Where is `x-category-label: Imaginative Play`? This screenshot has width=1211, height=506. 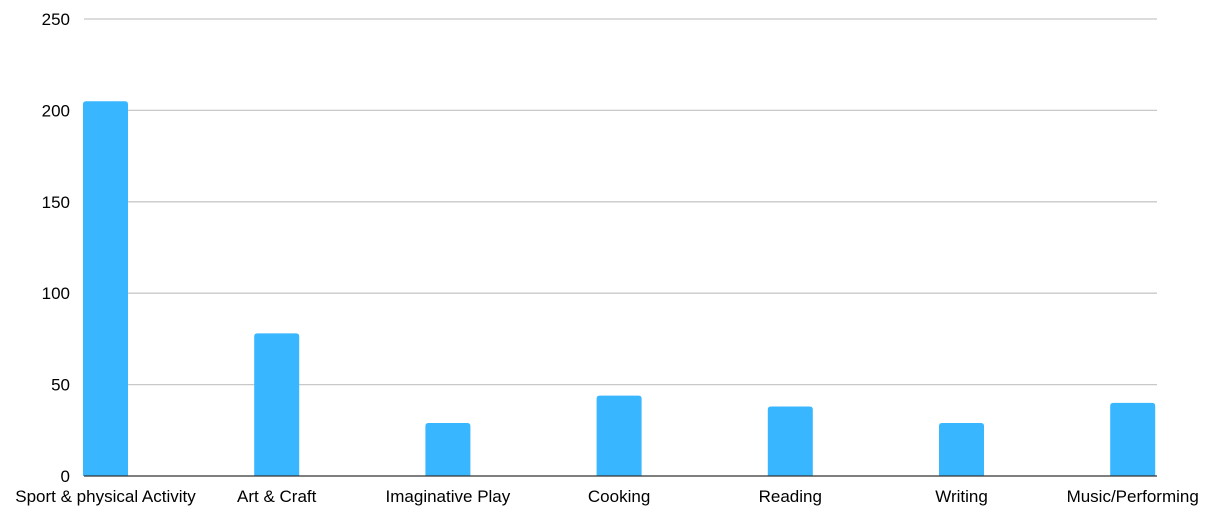 x-category-label: Imaginative Play is located at coordinates (448, 496).